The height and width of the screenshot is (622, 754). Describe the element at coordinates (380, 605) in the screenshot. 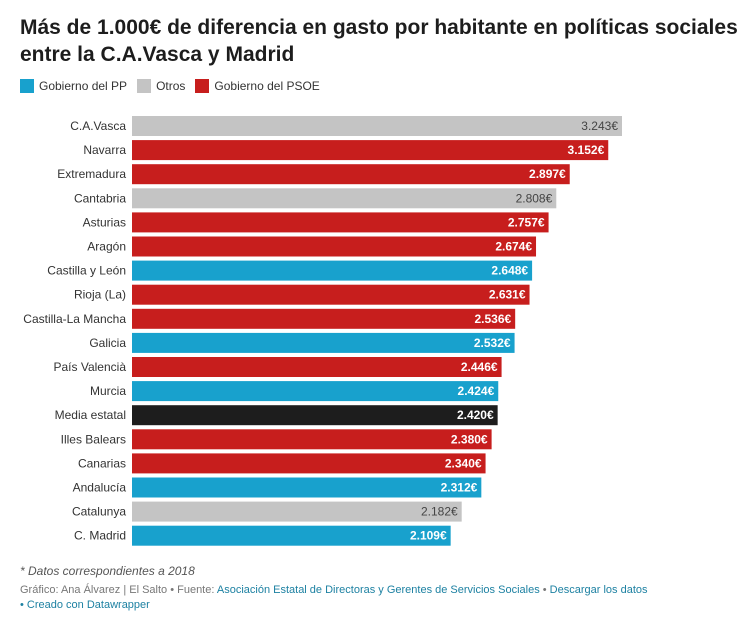

I see `created-with: • Creado con Datawrapper` at that location.